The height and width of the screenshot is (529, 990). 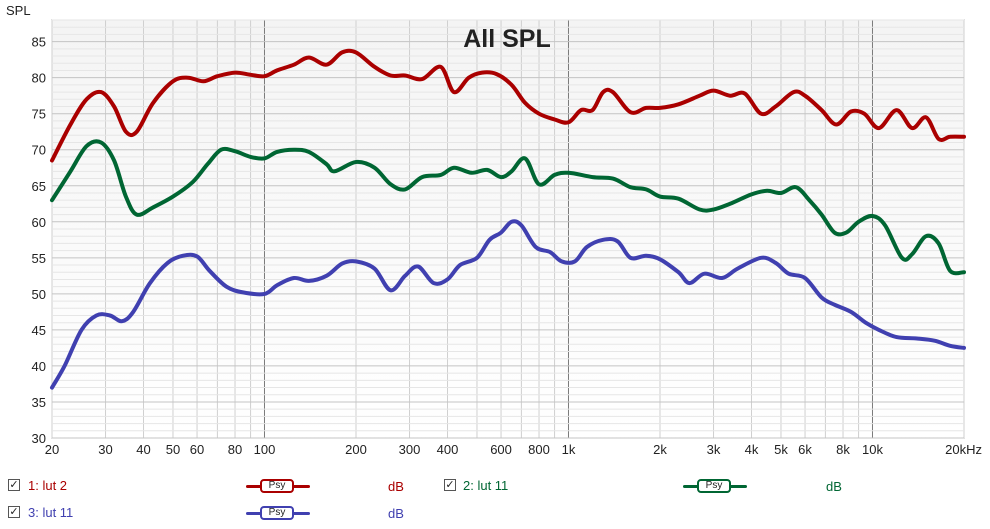 I want to click on x-tick-label: 400, so click(x=448, y=449).